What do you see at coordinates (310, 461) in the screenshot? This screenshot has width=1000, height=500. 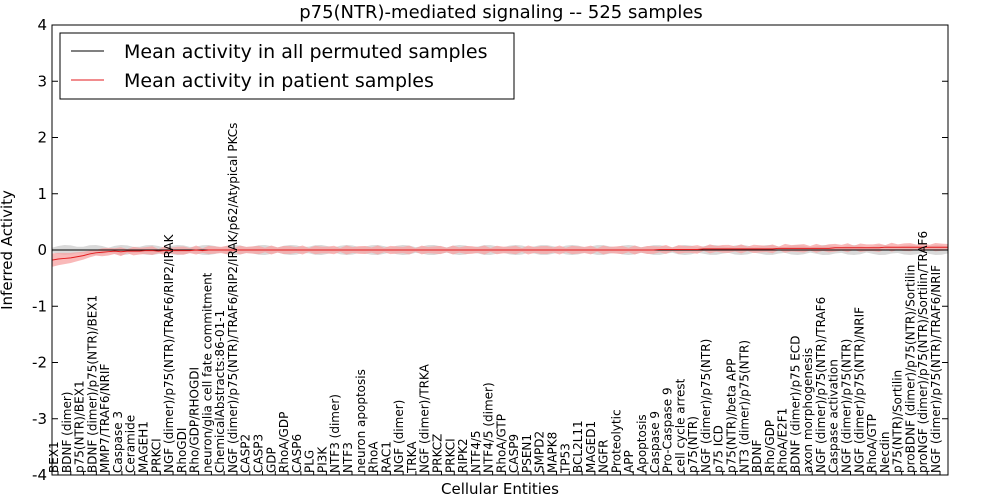 I see `entity-label: PLG` at bounding box center [310, 461].